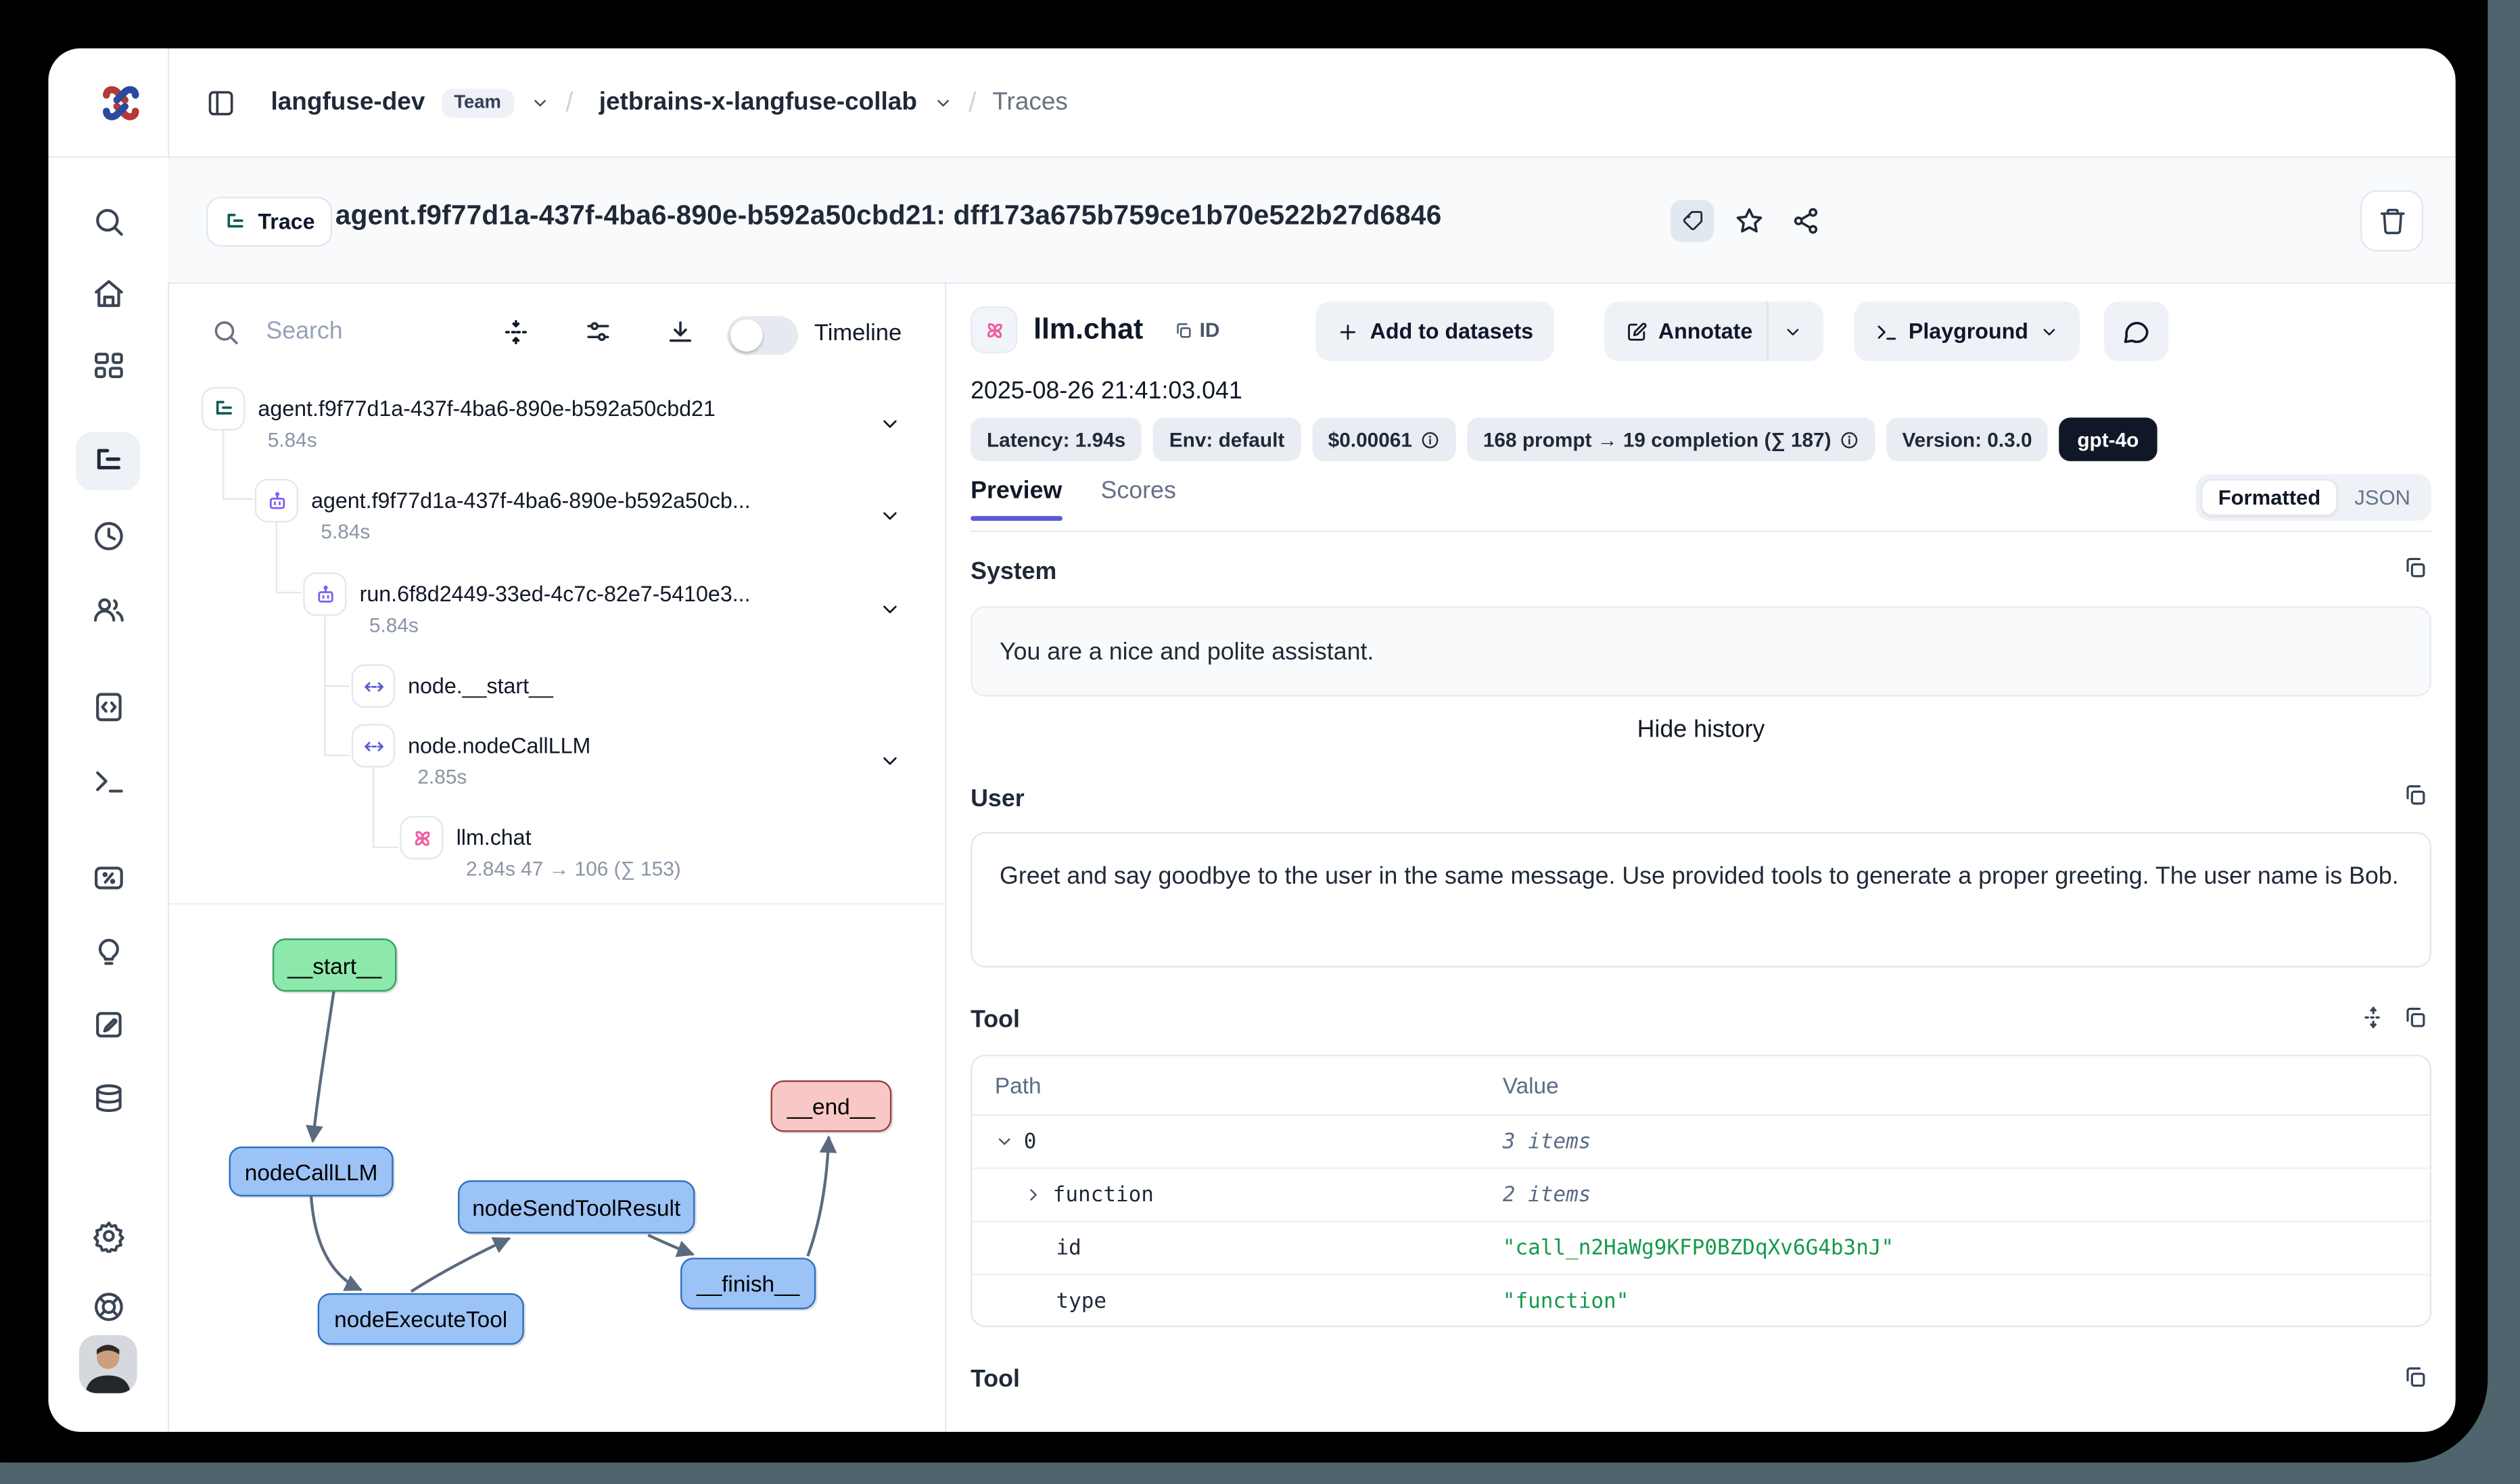  What do you see at coordinates (1210, 331) in the screenshot?
I see `id-label: ID` at bounding box center [1210, 331].